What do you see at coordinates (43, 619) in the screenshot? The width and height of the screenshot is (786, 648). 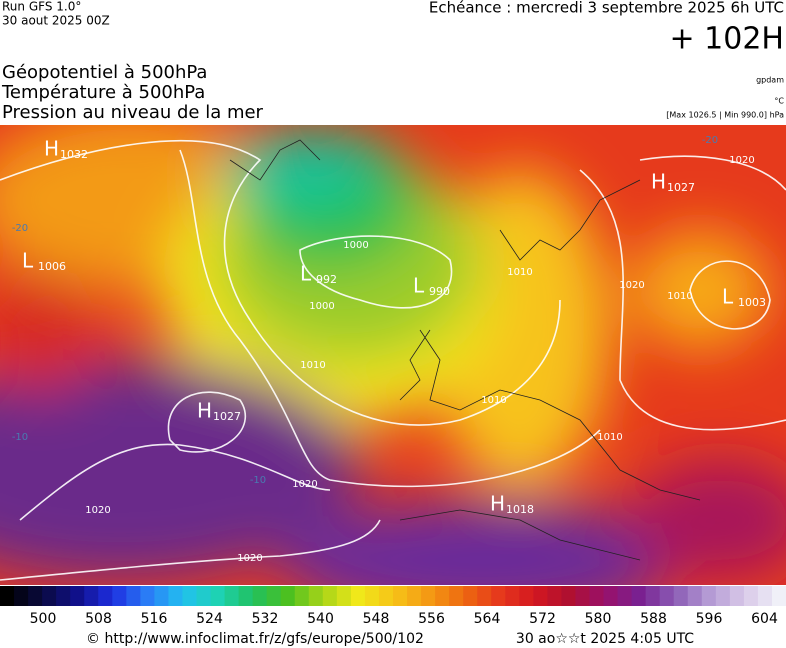 I see `colorbar-label: 500` at bounding box center [43, 619].